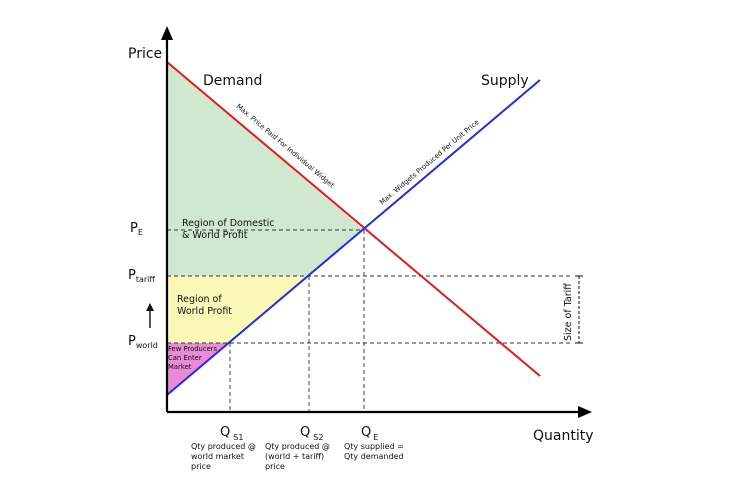 Image resolution: width=729 pixels, height=486 pixels. What do you see at coordinates (230, 229) in the screenshot?
I see `region-domestic-label: Region of Domestic & World Profit` at bounding box center [230, 229].